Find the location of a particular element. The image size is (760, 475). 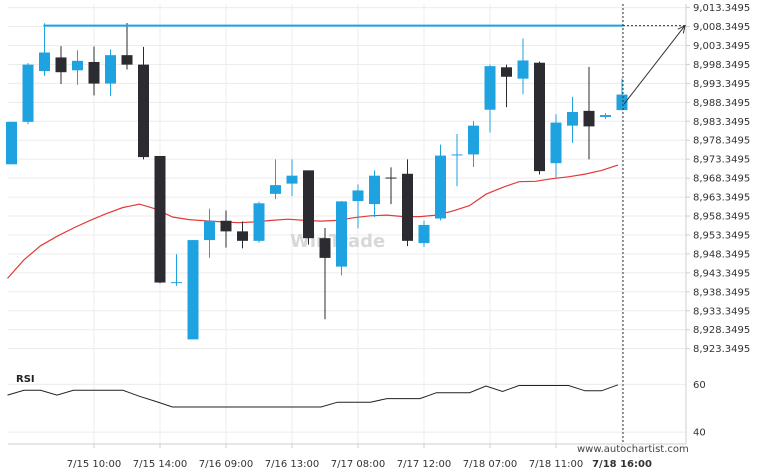

y-tick-label: 8,963.3495 is located at coordinates (721, 198).